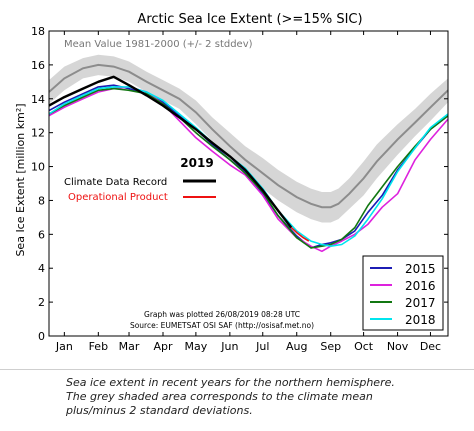 This screenshot has width=474, height=431. I want to click on legend-label-2016: 2016, so click(420, 286).